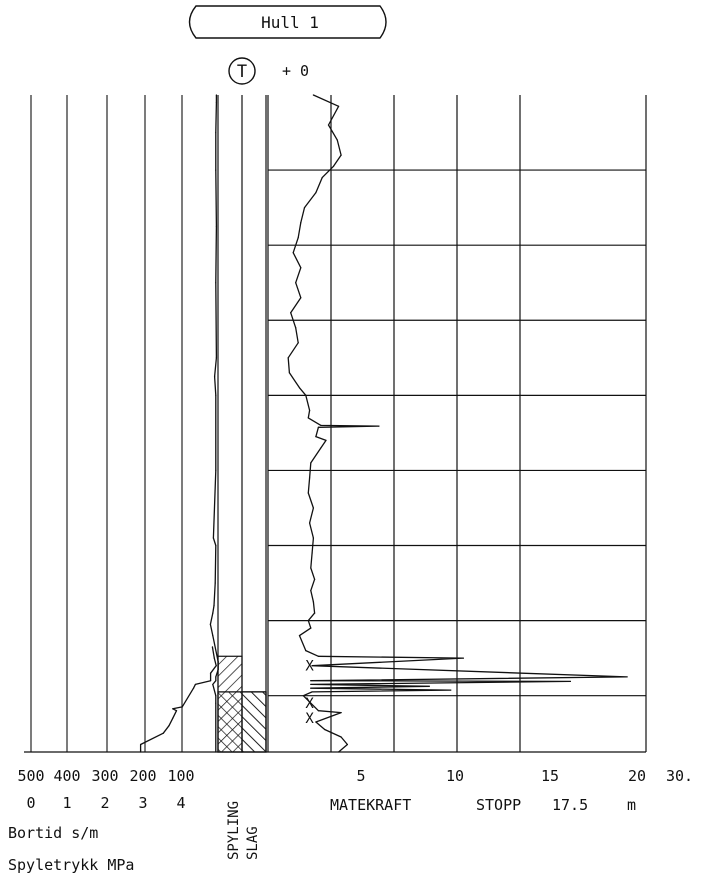 Image resolution: width=704 pixels, height=885 pixels. Describe the element at coordinates (30, 776) in the screenshot. I see `bortid-tick: 500` at that location.